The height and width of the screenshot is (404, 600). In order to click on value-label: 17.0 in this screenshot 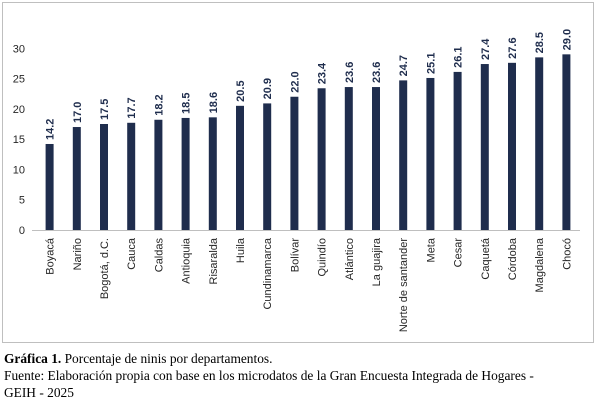, I will do `click(78, 112)`.